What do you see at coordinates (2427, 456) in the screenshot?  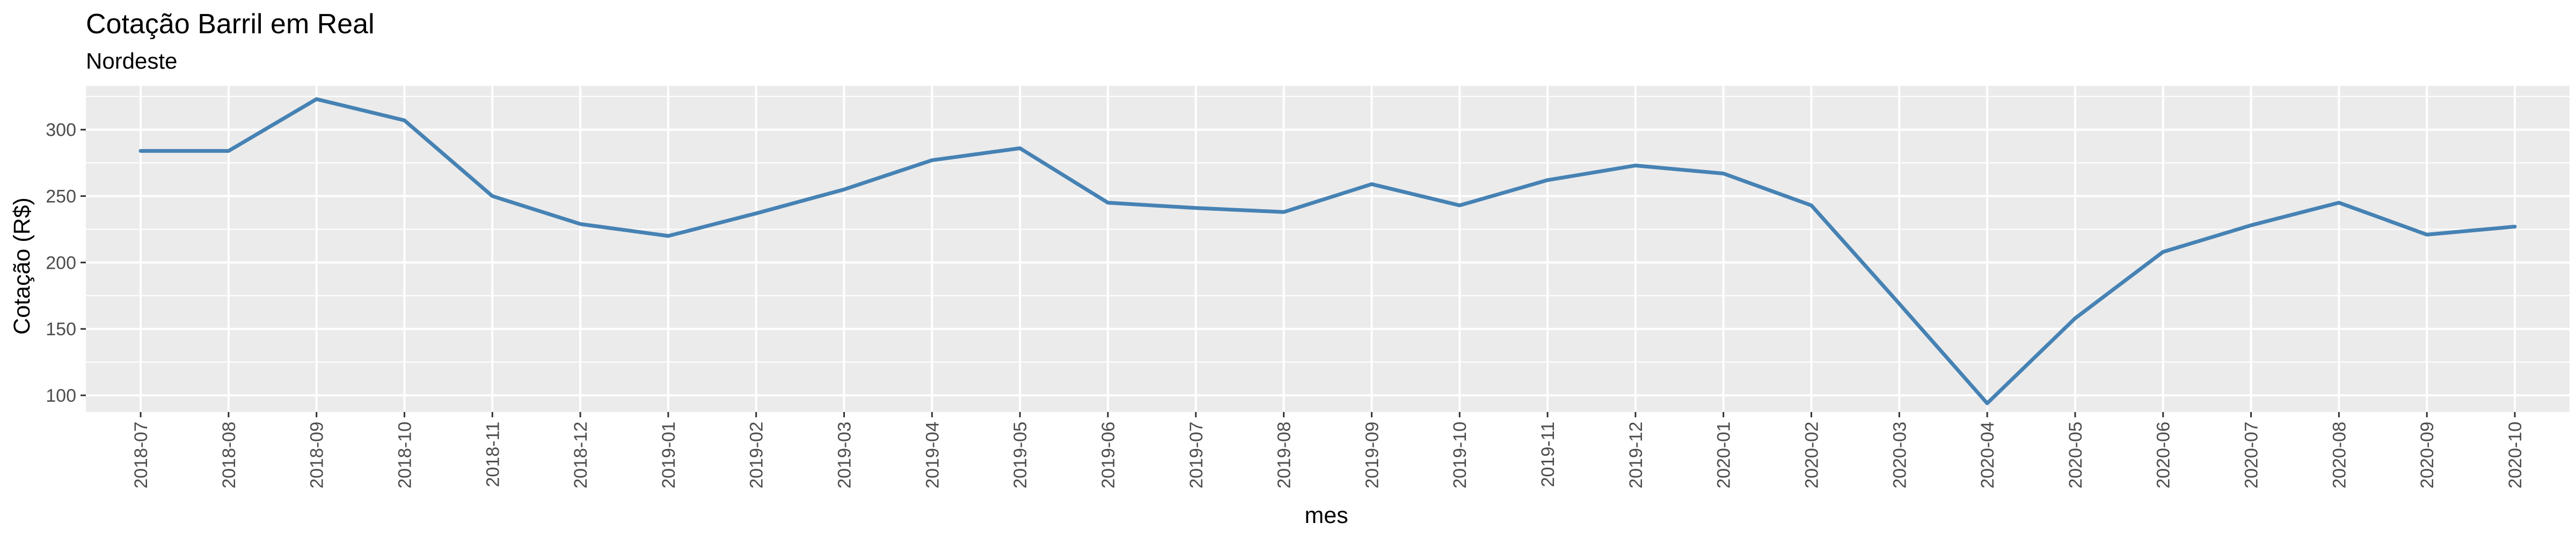 I see `x-tick-label: 2020-09` at bounding box center [2427, 456].